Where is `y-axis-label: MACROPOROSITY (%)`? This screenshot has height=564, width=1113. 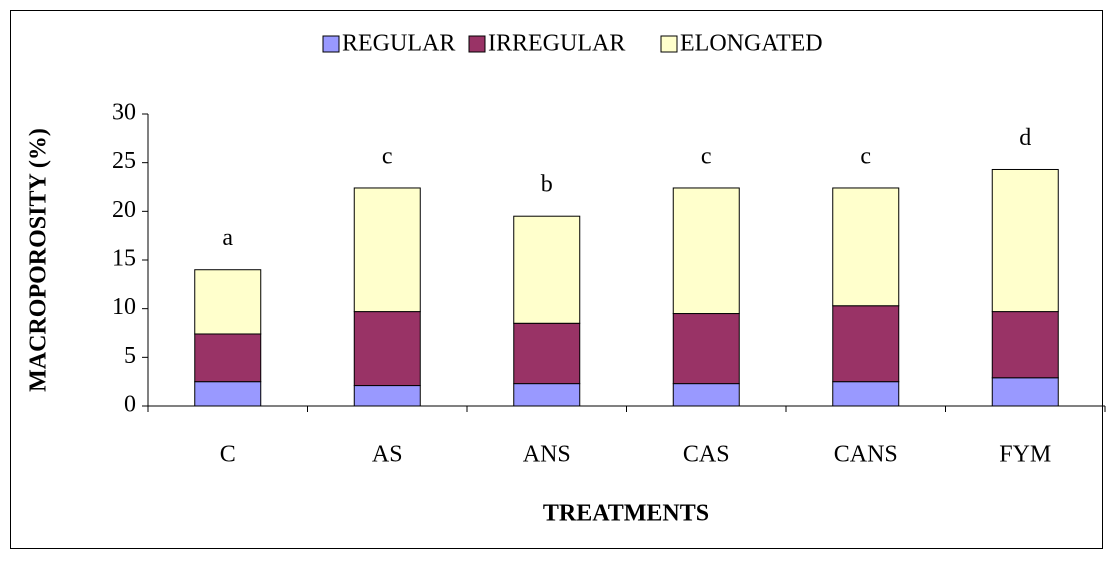 y-axis-label: MACROPOROSITY (%) is located at coordinates (39, 260).